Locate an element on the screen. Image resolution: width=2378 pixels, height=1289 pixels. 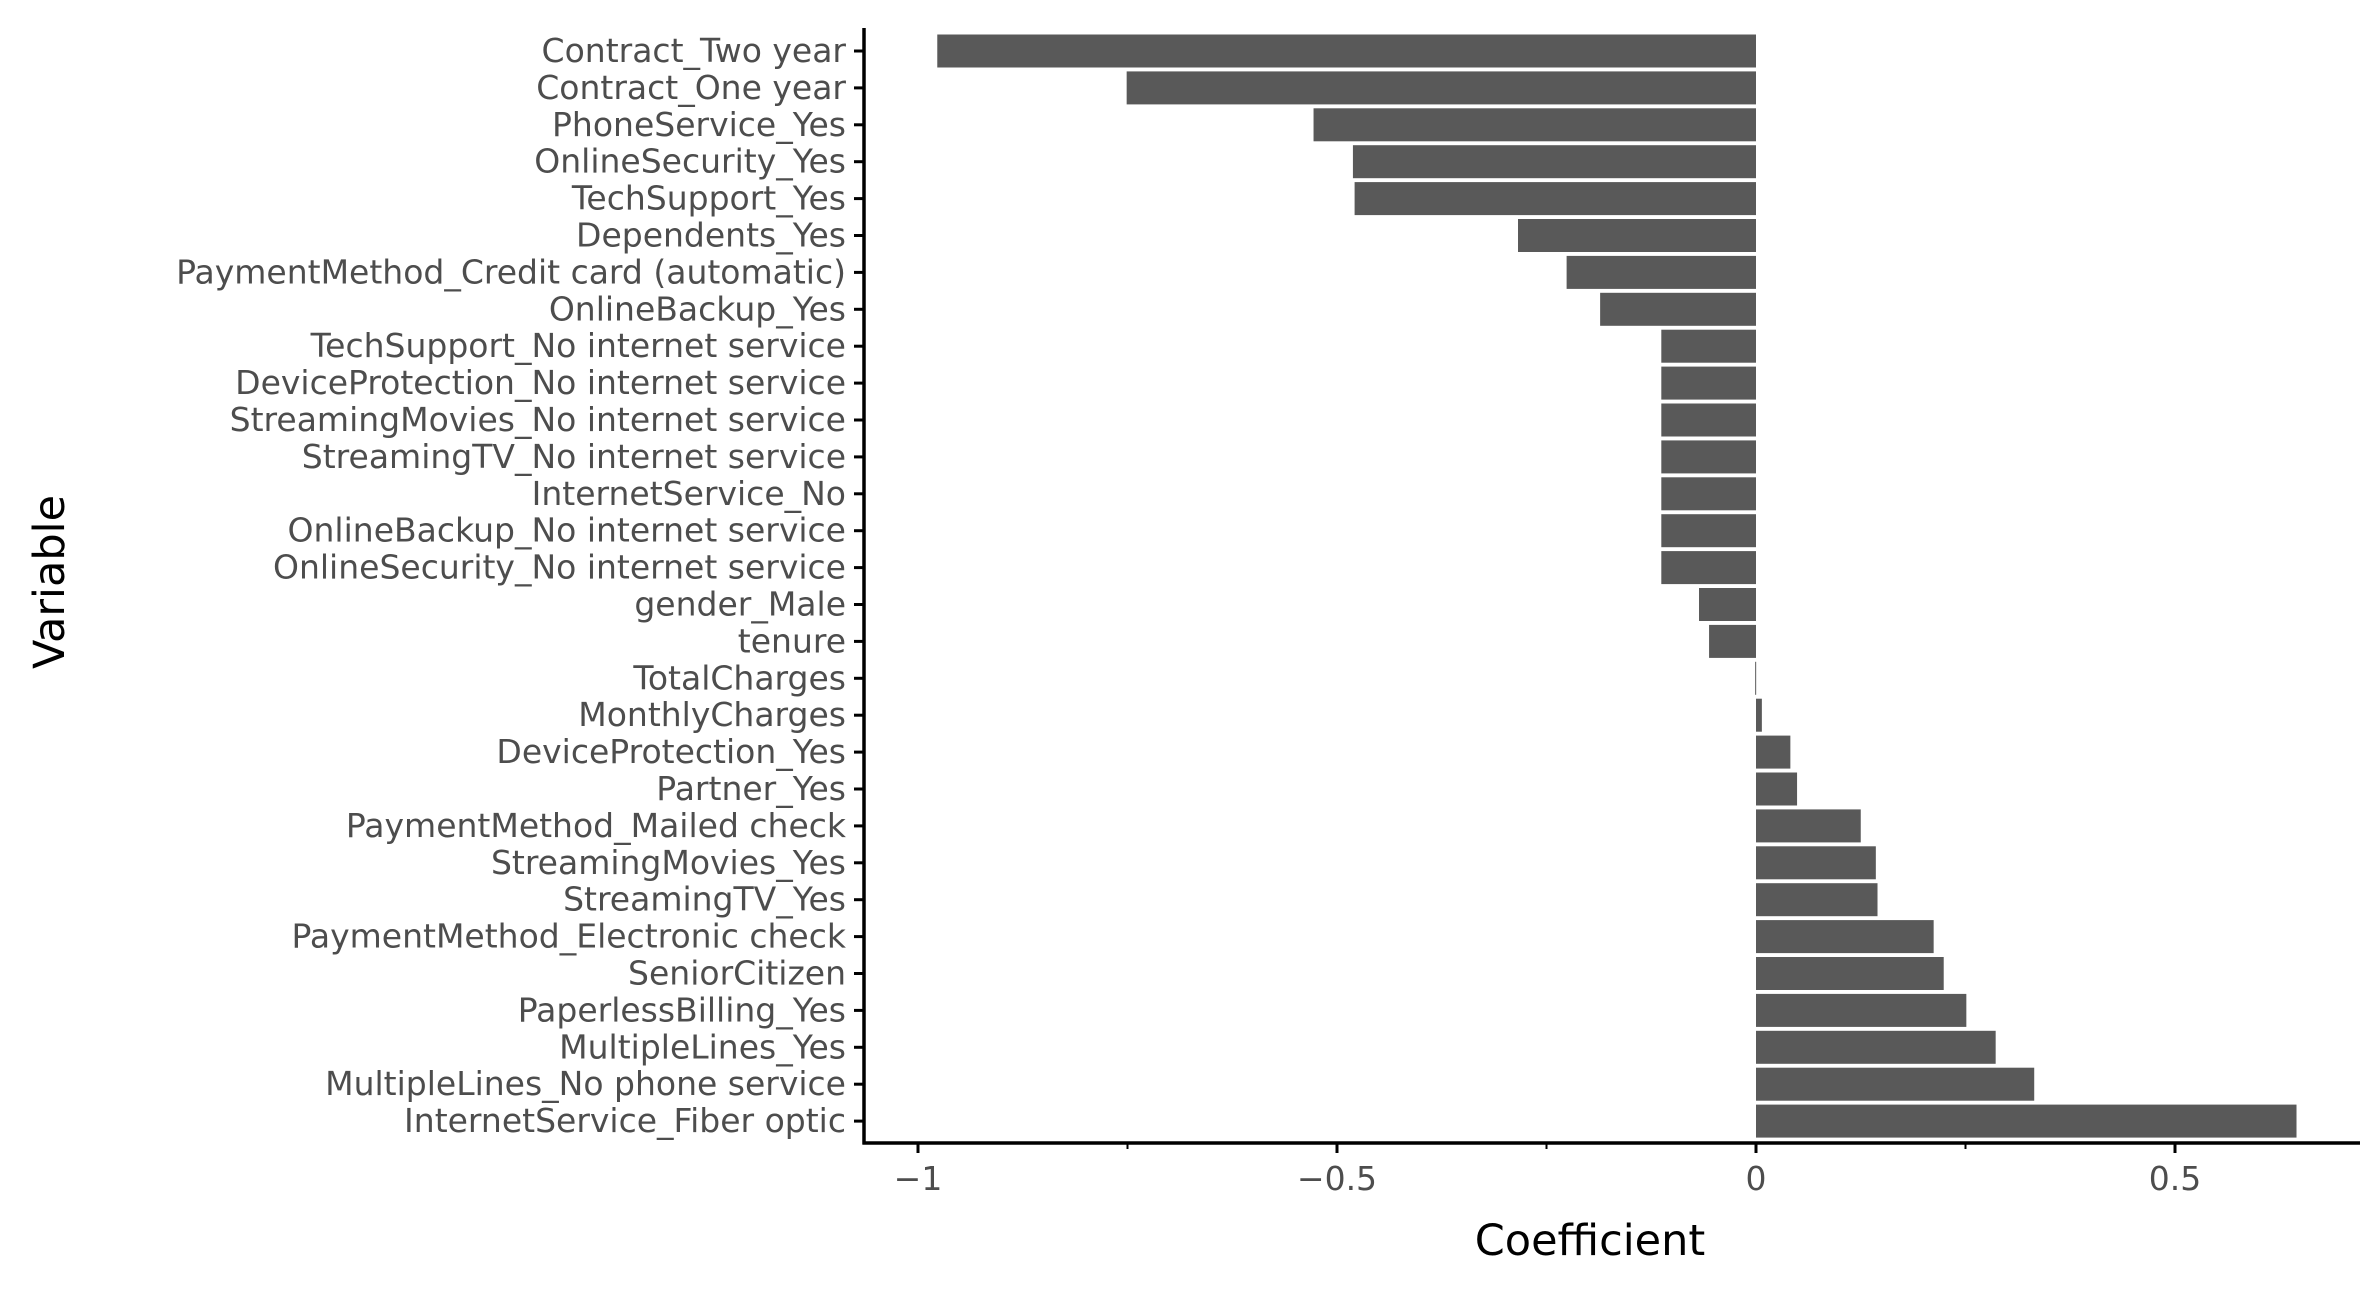
y-tick-label: PhoneService_Yes is located at coordinates (699, 124).